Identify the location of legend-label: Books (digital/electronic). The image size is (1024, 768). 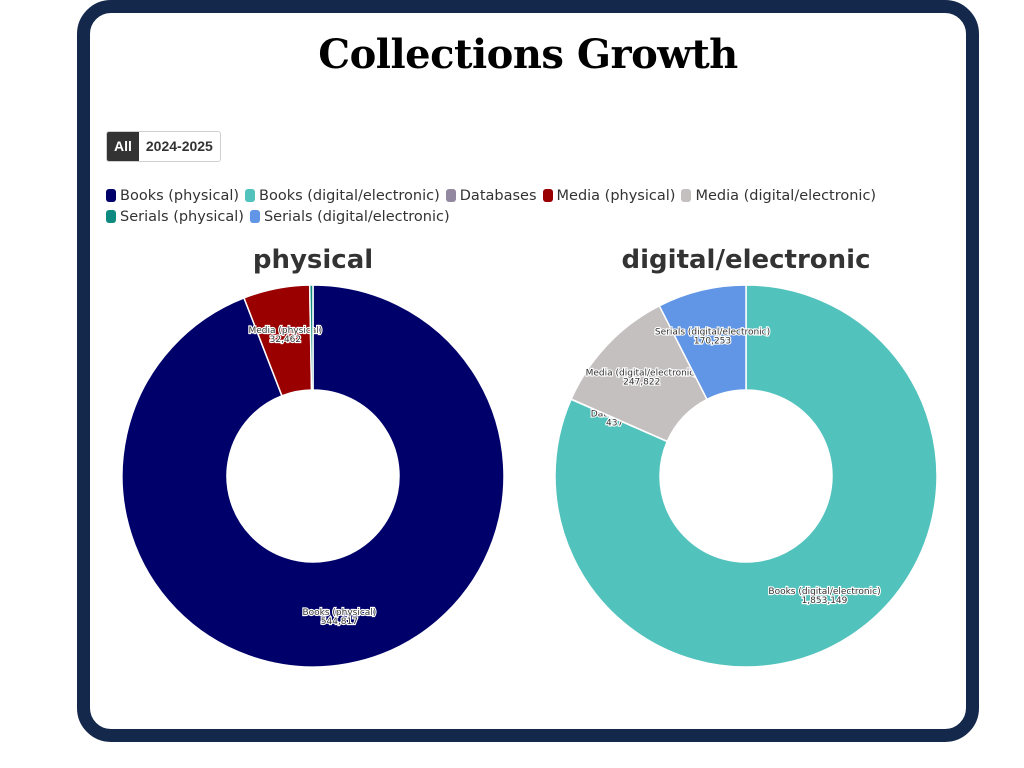
(349, 195).